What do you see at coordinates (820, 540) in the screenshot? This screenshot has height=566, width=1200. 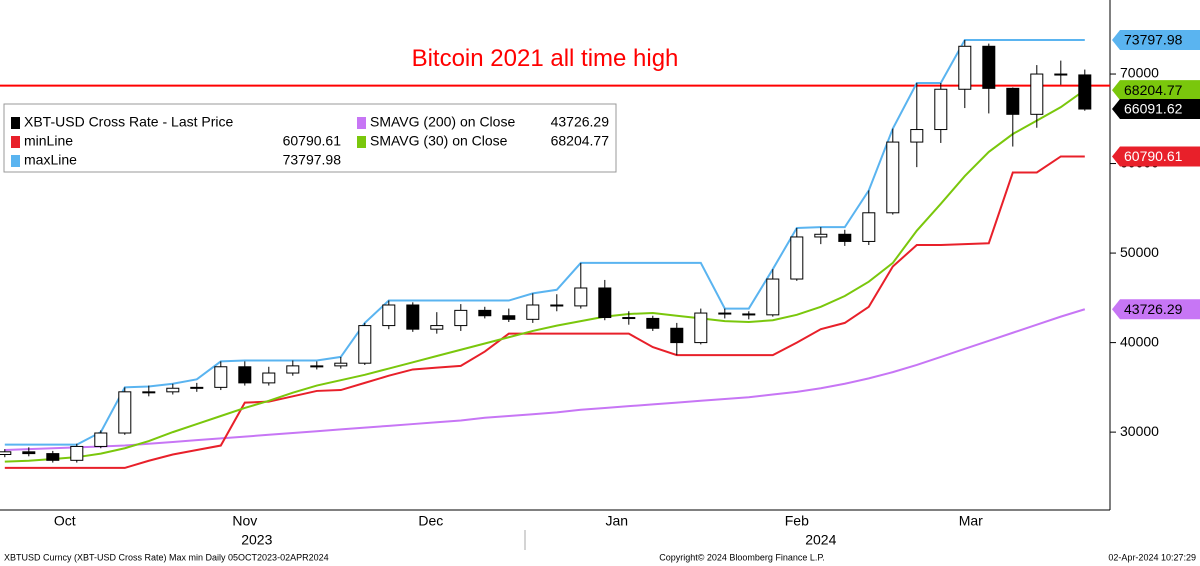 I see `year-label: 2024` at bounding box center [820, 540].